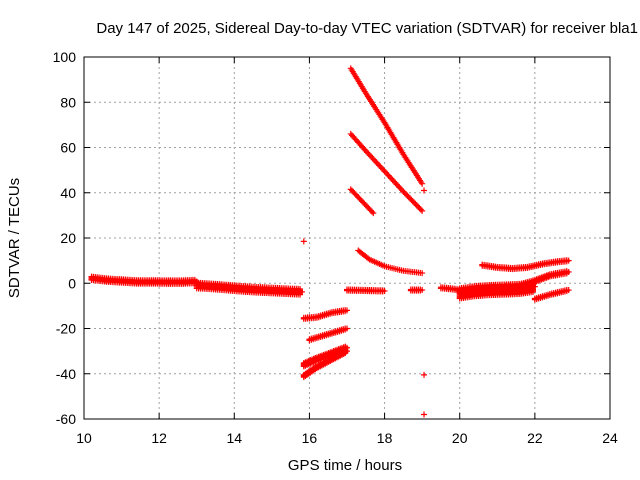 Image resolution: width=640 pixels, height=480 pixels. I want to click on y-tick-label: 60, so click(68, 148).